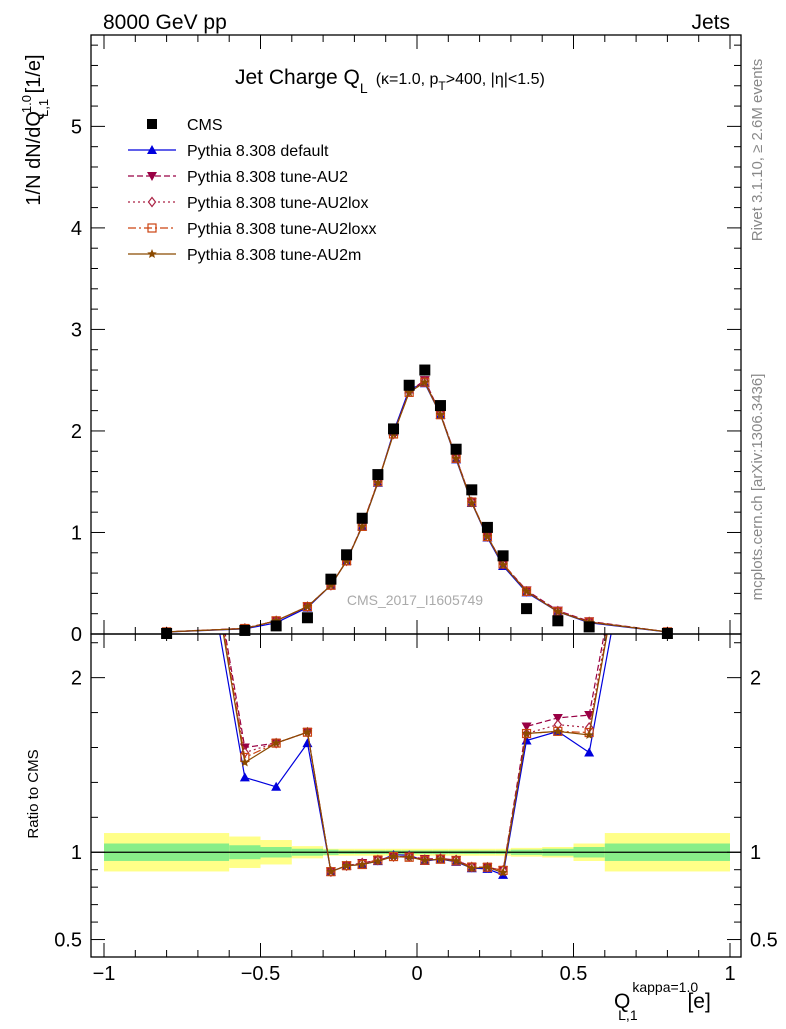  I want to click on legend-label: Pythia 8.308 tune-AU2lox, so click(277, 203).